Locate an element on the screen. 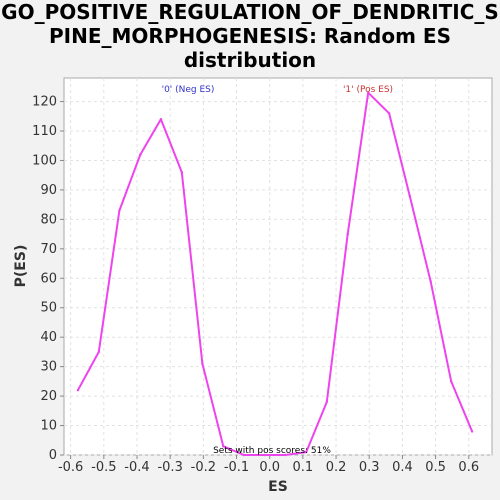 This screenshot has width=500, height=500. x-tick-label: -0.5 is located at coordinates (103, 467).